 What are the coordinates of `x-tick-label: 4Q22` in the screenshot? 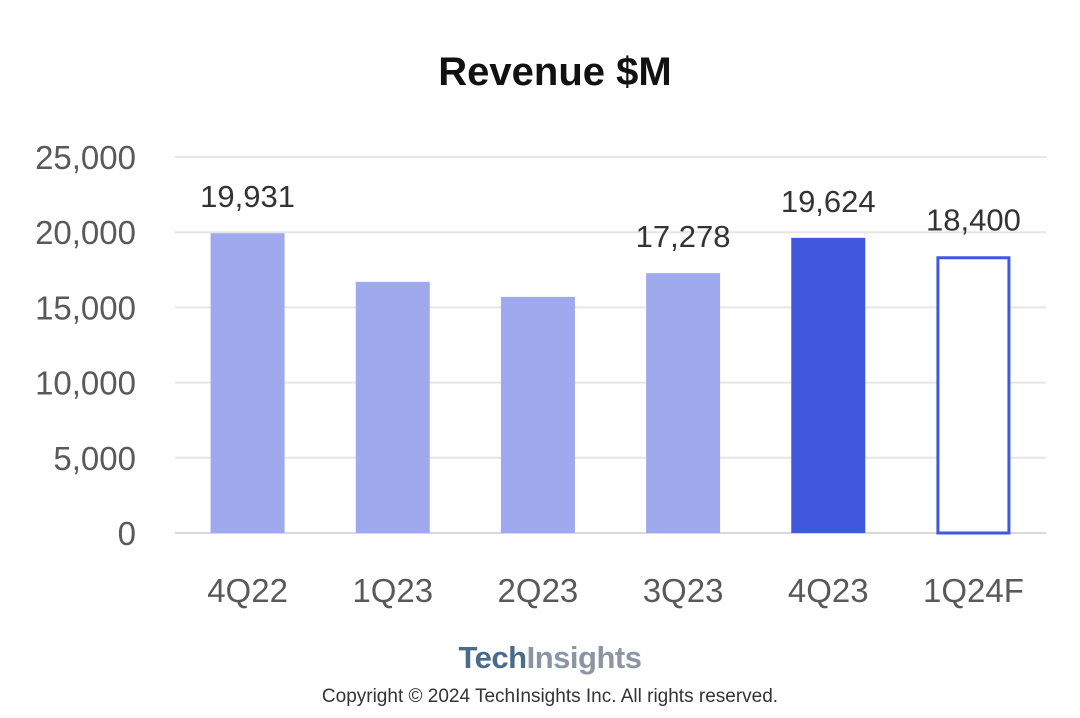 It's located at (247, 590).